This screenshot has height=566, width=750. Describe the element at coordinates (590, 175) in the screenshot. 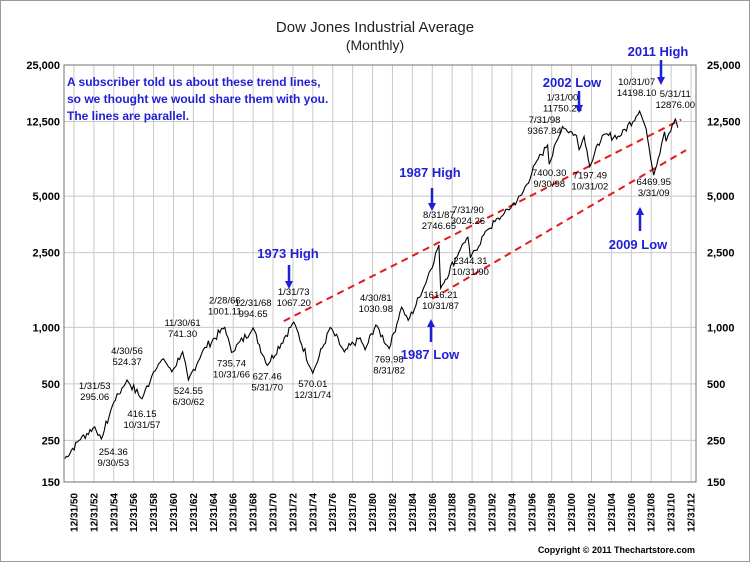

I see `annotation-label: 7197.49` at that location.